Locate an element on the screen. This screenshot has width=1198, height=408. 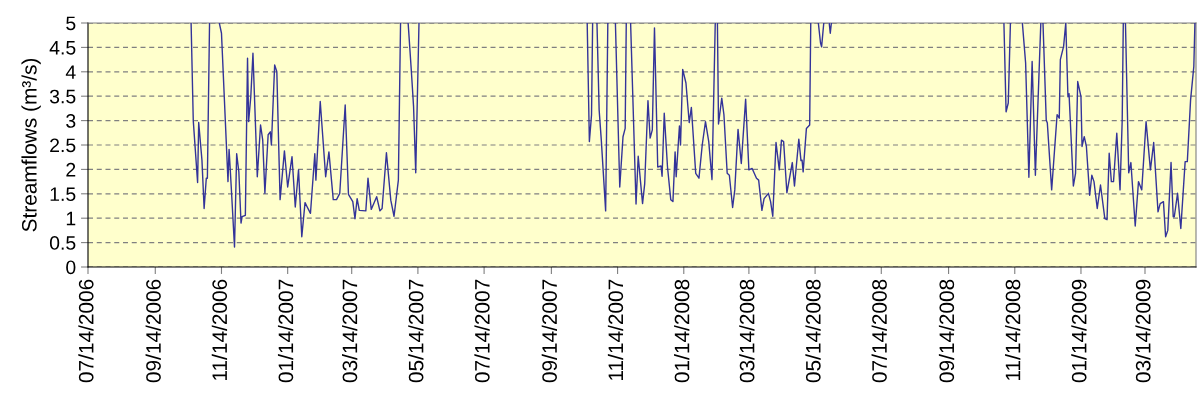
x-tick-label: 03/14/2007 is located at coordinates (350, 331).